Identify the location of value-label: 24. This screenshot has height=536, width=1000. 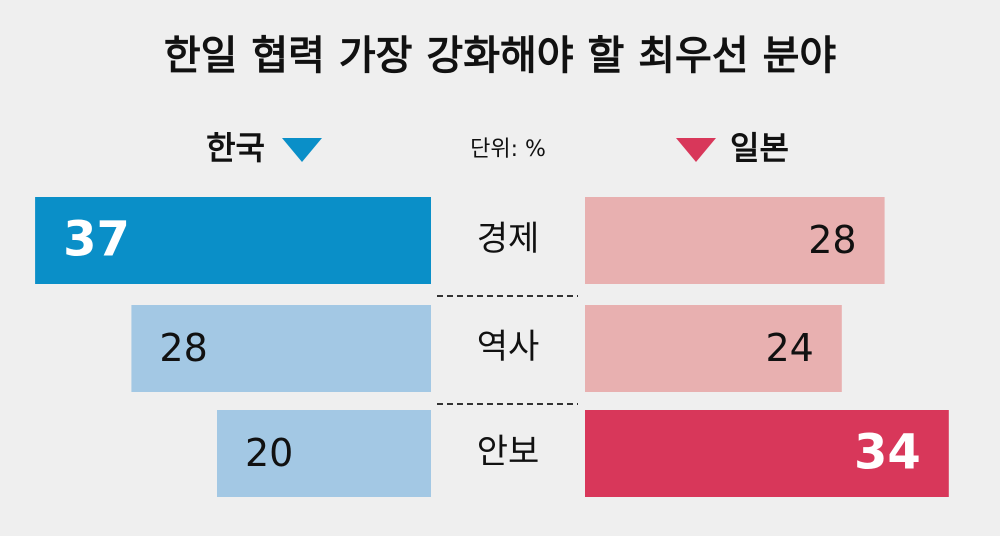
(789, 348).